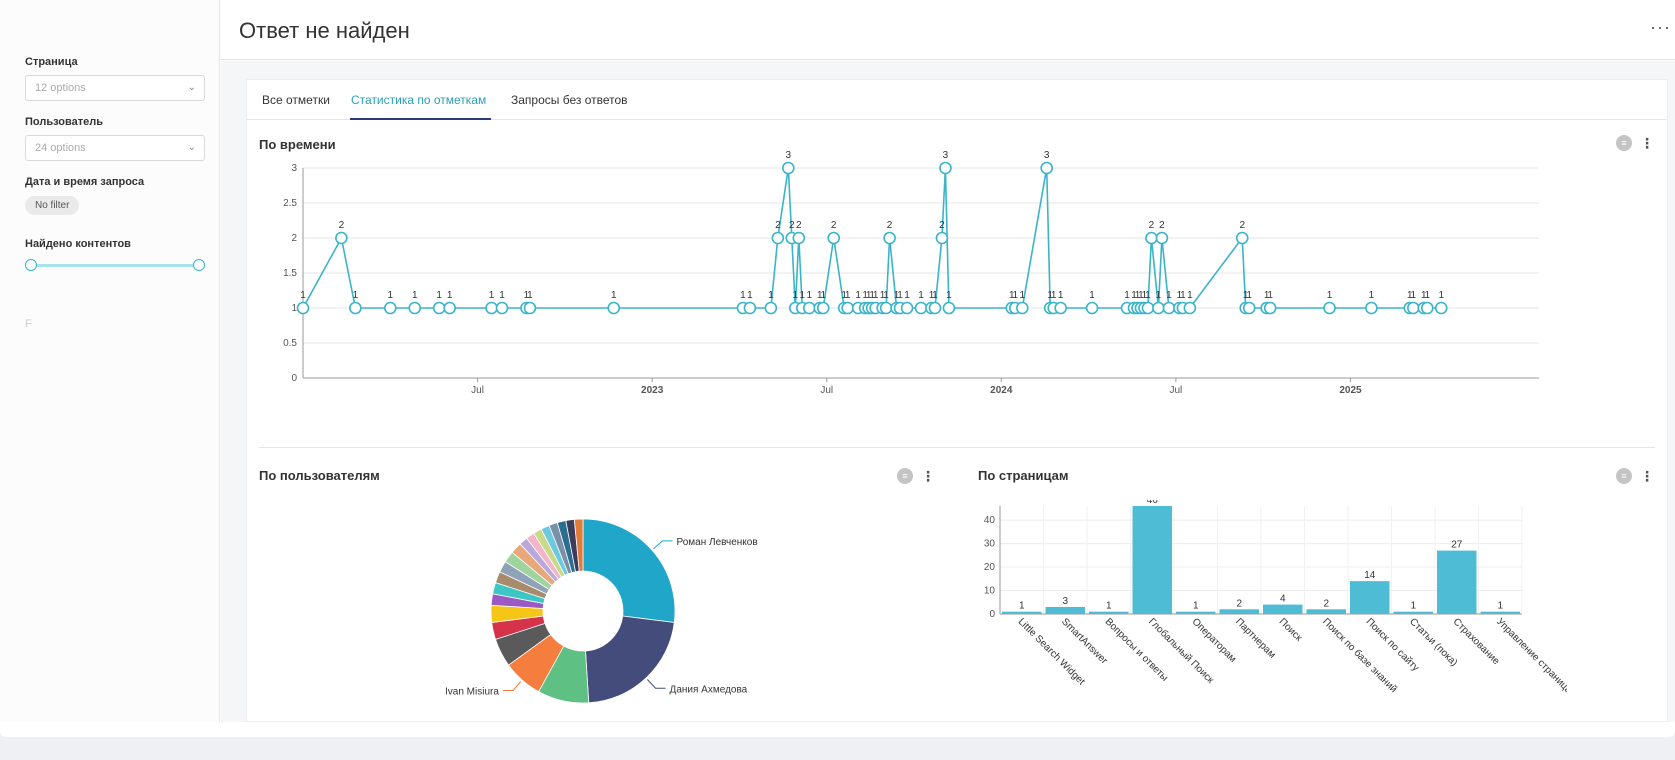 This screenshot has height=760, width=1675. I want to click on bar-value-label: 27, so click(1457, 545).